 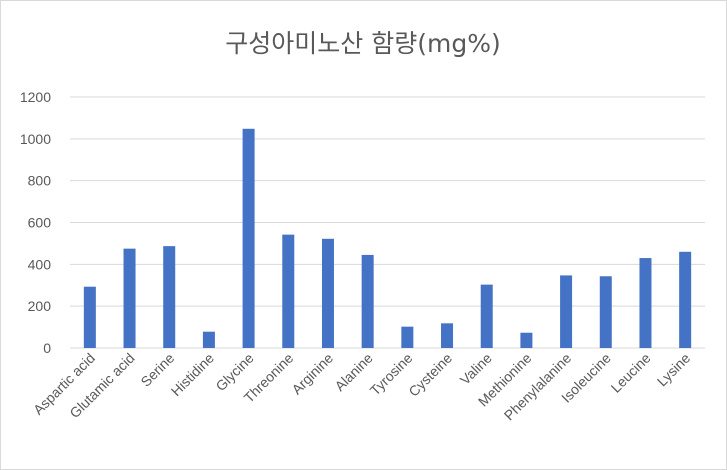 I want to click on chart-title: 구성아미노산 함량(mg%), so click(x=362, y=43).